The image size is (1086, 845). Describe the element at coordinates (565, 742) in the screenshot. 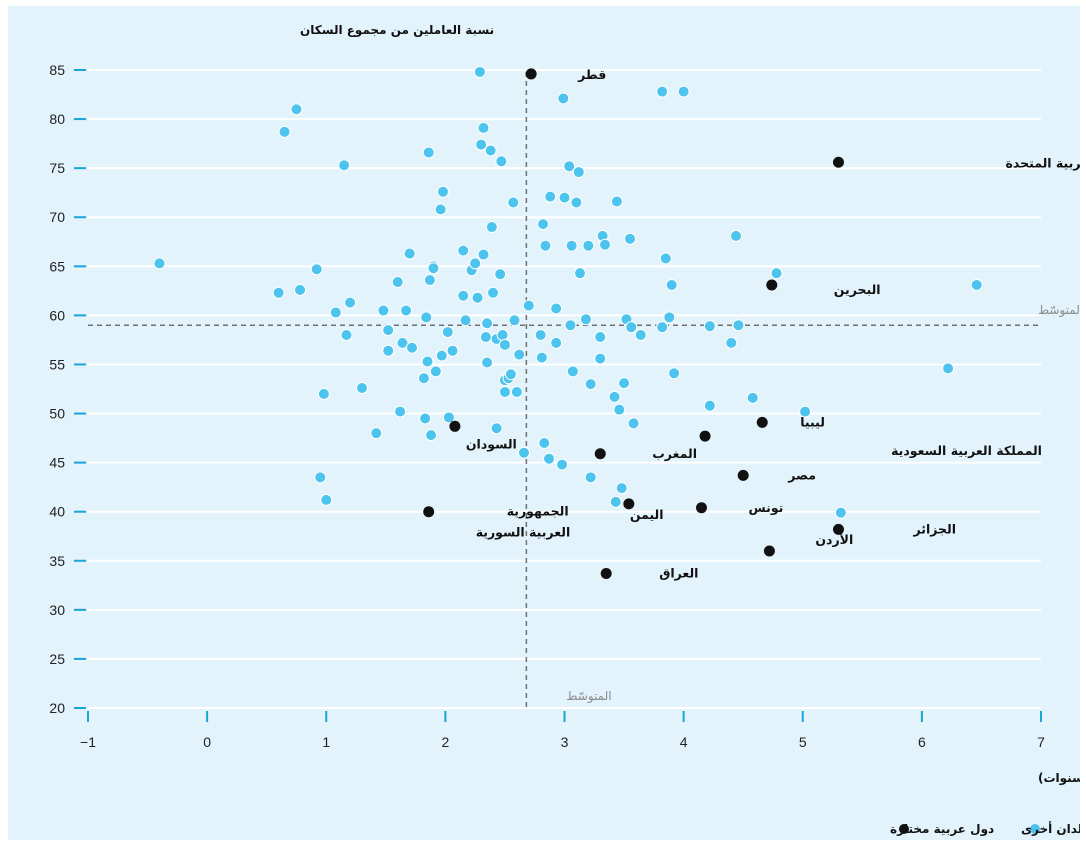

I see `x-tick-label-3: 3` at that location.